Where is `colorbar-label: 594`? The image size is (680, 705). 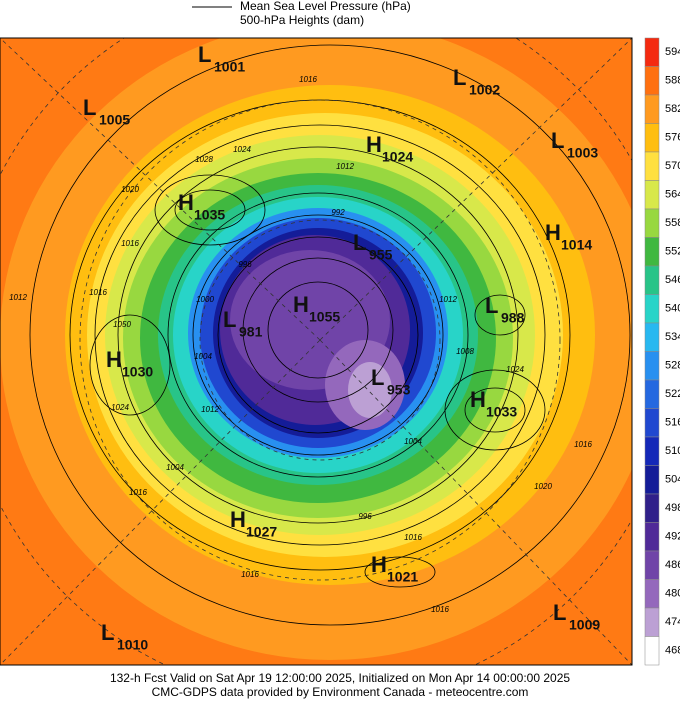 colorbar-label: 594 is located at coordinates (672, 52).